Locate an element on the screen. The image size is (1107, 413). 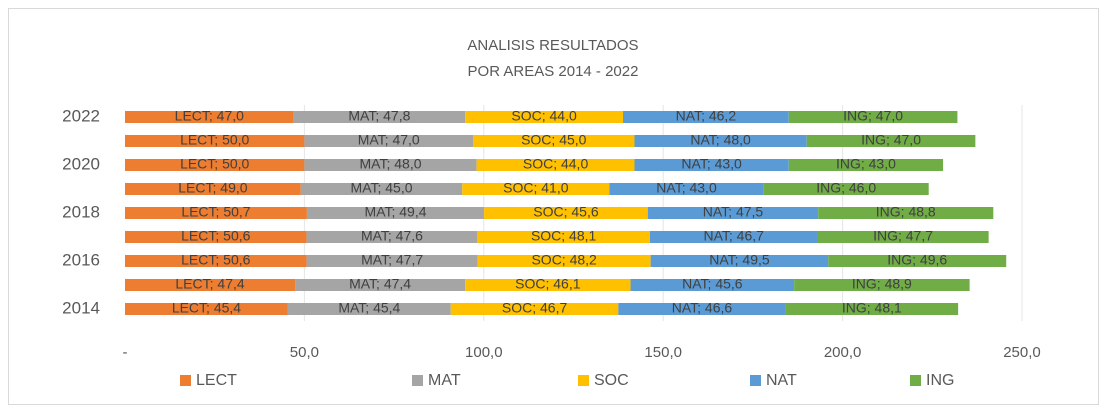
data-label: ING; 48,8 is located at coordinates (906, 212).